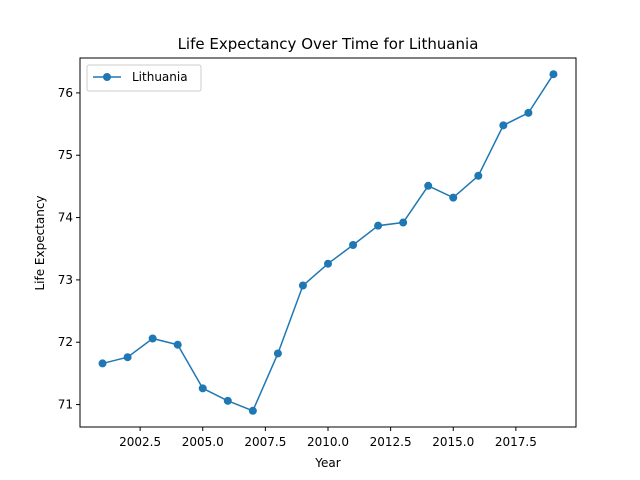 This screenshot has width=640, height=480. Describe the element at coordinates (391, 442) in the screenshot. I see `x-tick-label: 2012.5` at that location.